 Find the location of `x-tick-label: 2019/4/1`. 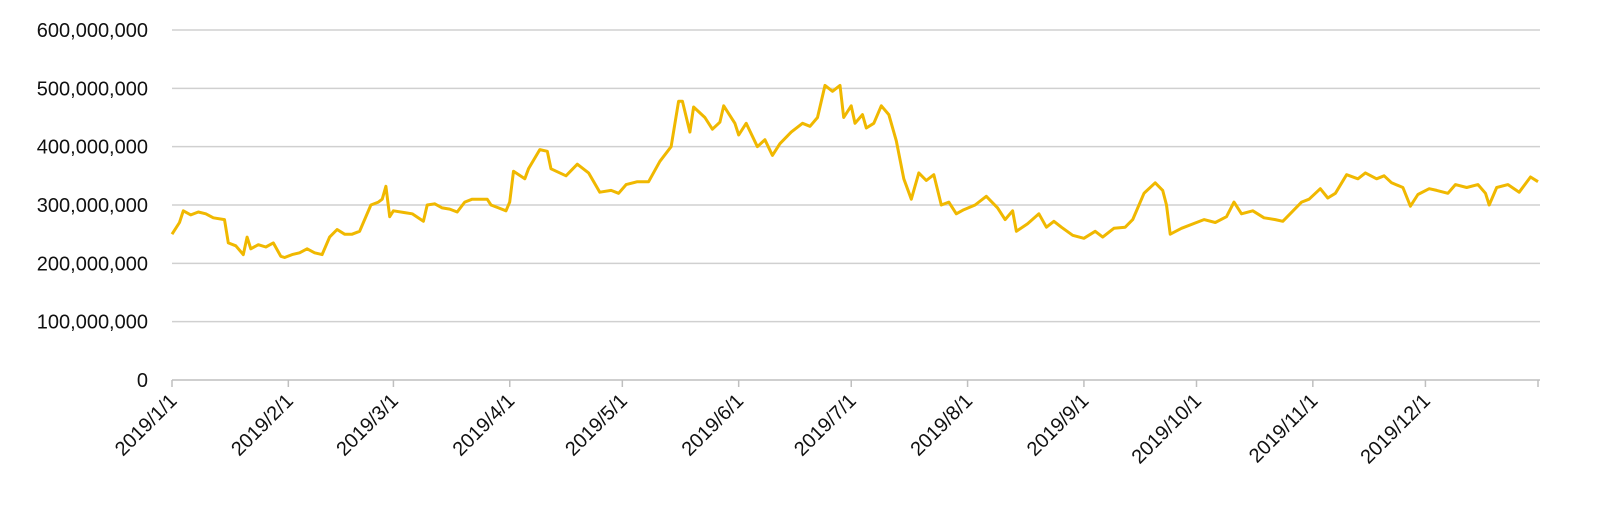

x-tick-label: 2019/4/1 is located at coordinates (484, 425).